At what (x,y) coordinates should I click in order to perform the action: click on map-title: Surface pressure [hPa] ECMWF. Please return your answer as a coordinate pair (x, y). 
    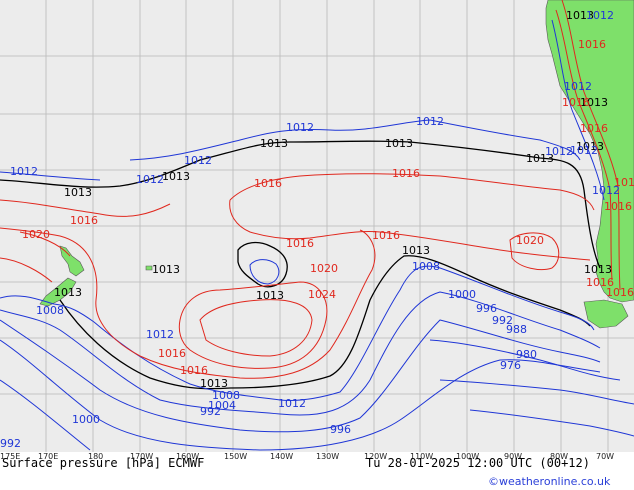
    Looking at the image, I should click on (103, 463).